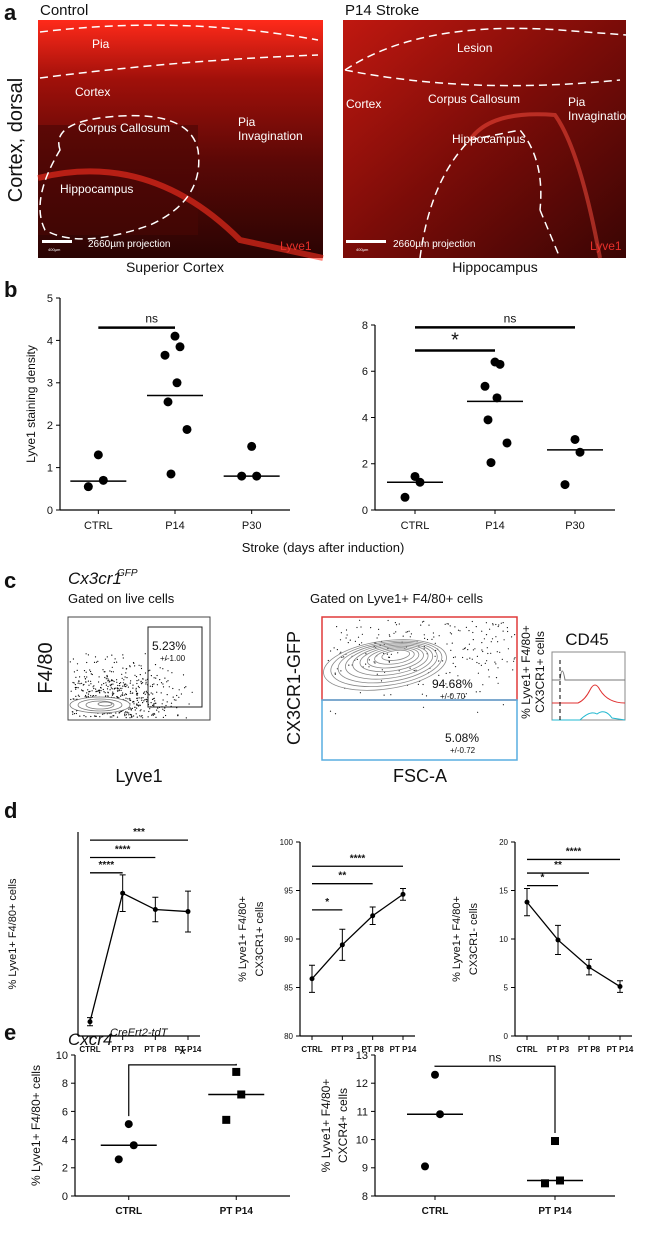  Describe the element at coordinates (288, 1036) in the screenshot. I see `y-tick-label: 80` at that location.